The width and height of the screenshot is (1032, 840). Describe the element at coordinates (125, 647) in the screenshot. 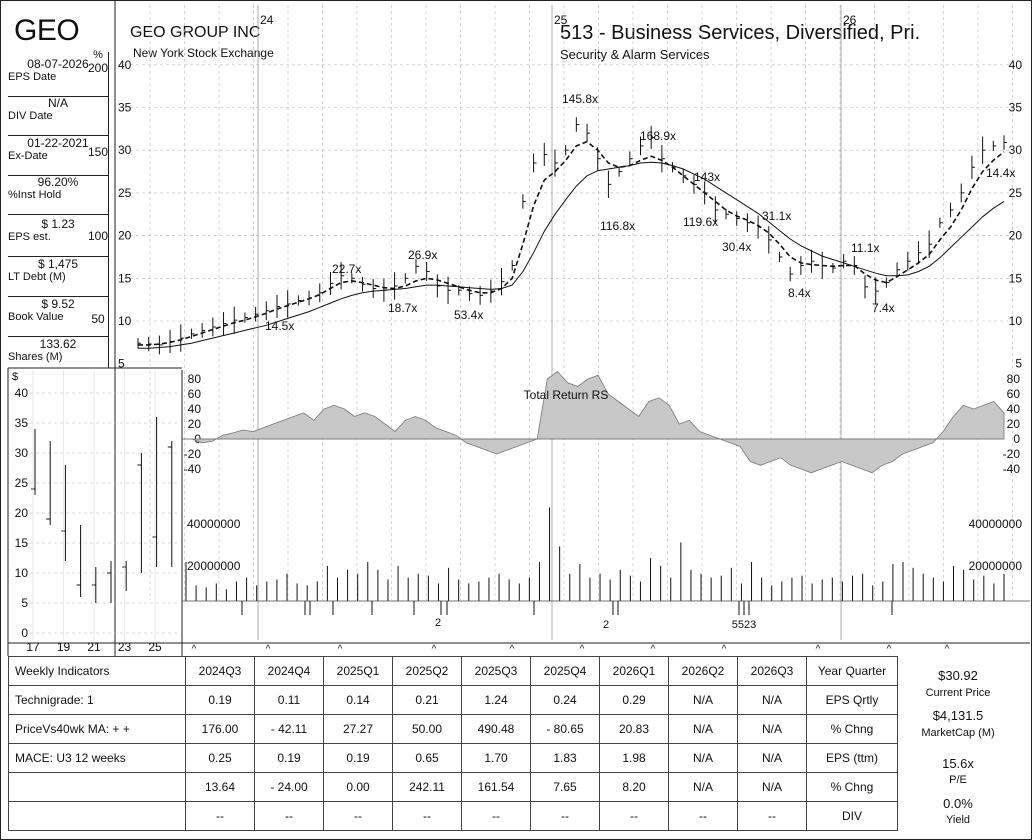

I see `inset-x-label: 23` at that location.